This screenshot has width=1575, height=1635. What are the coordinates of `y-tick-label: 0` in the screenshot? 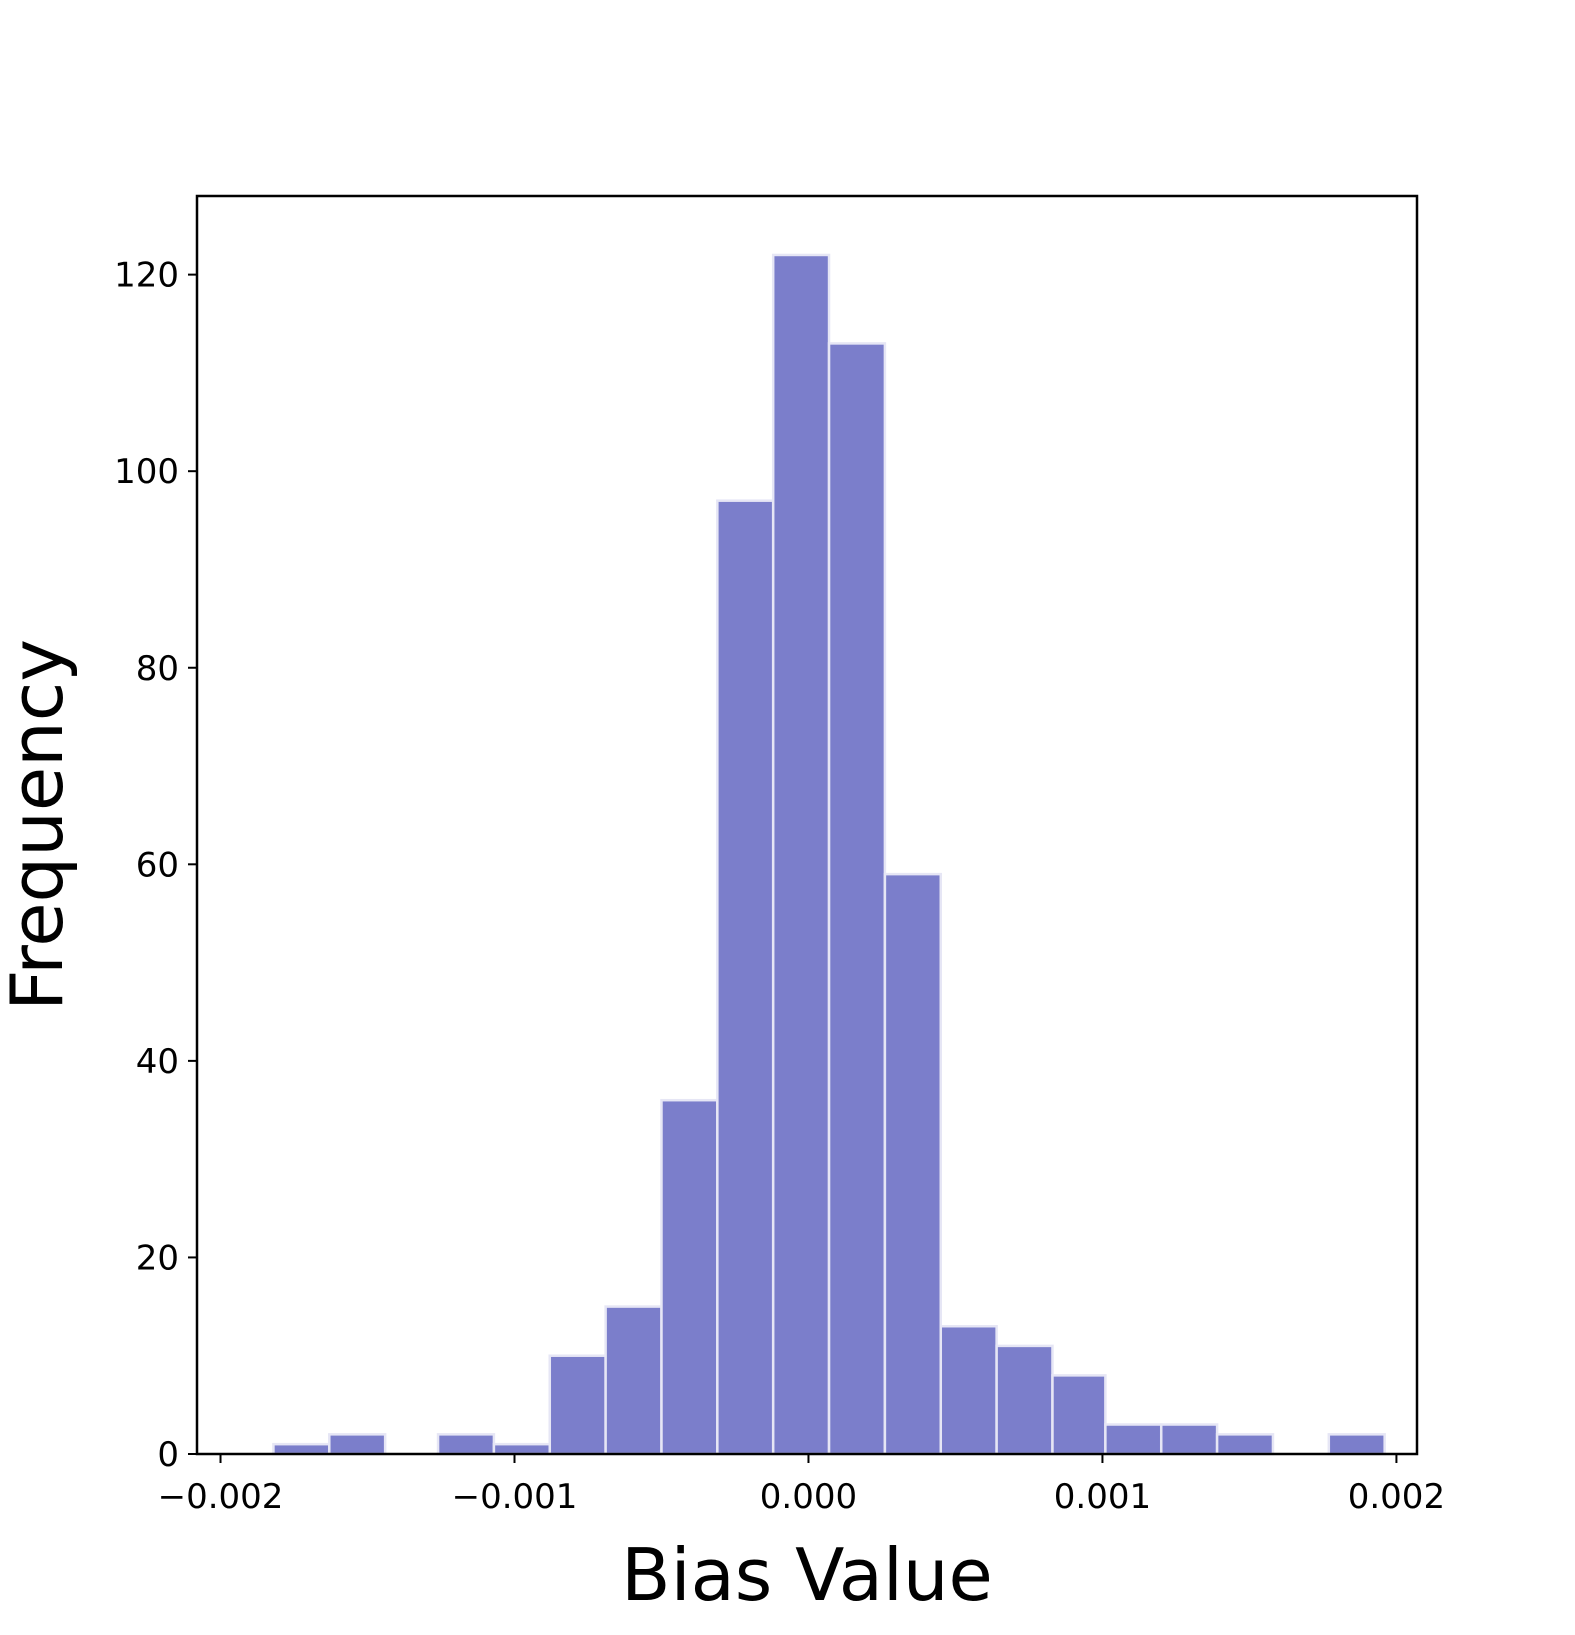 It's located at (168, 1455).